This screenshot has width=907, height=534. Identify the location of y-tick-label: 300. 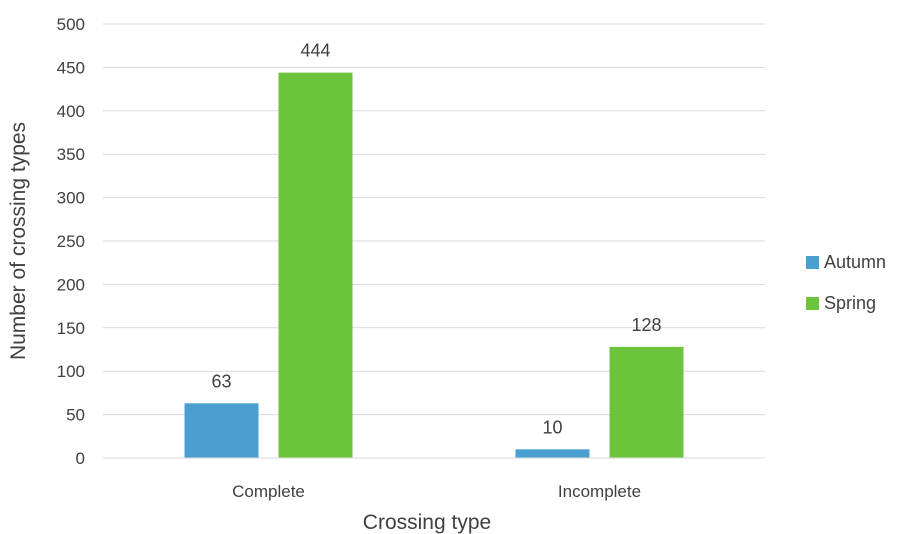
(71, 198).